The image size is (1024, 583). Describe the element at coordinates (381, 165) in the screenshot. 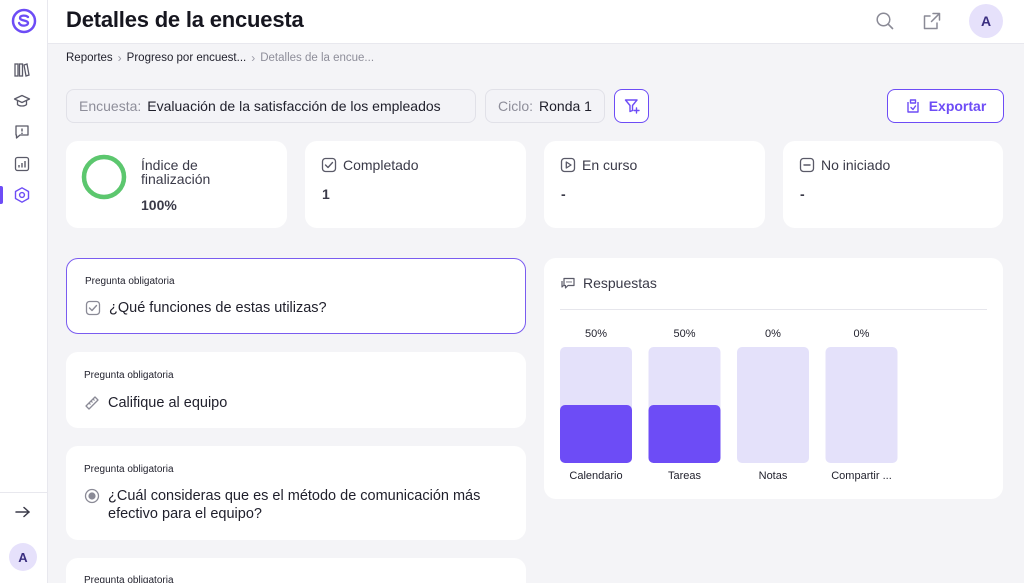

I see `completed-label: Completado` at that location.